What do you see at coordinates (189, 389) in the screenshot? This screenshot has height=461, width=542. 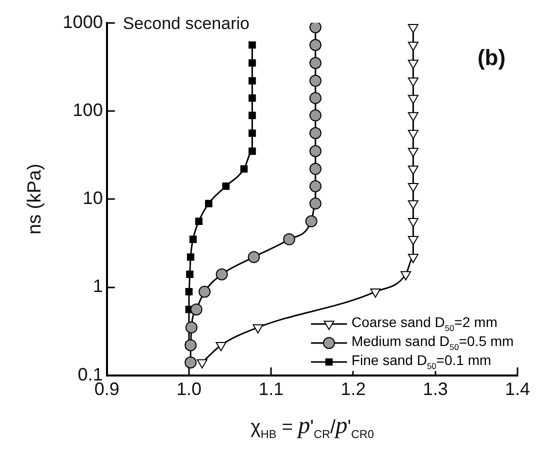 I see `x-tick-label: 1.0` at bounding box center [189, 389].